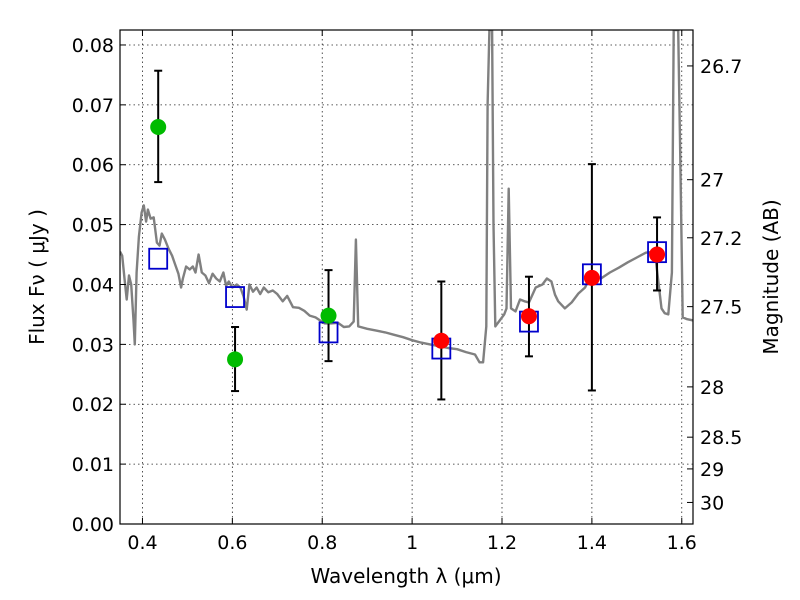 Image resolution: width=800 pixels, height=600 pixels. Describe the element at coordinates (405, 576) in the screenshot. I see `x-axis-label: Wavelength λ (μm)` at that location.